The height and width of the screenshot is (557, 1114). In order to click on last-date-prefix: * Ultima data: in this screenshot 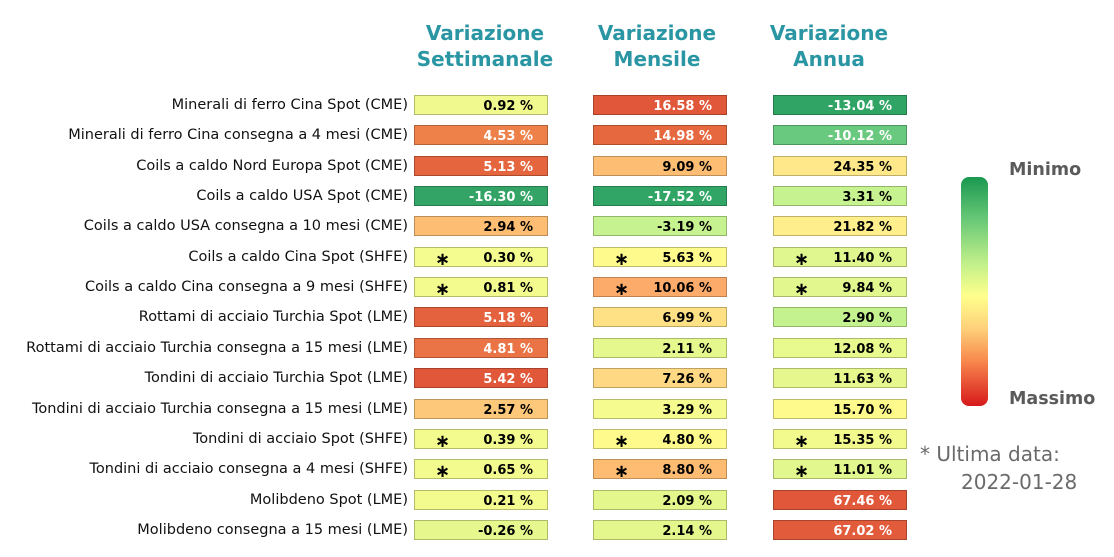, I will do `click(990, 454)`.